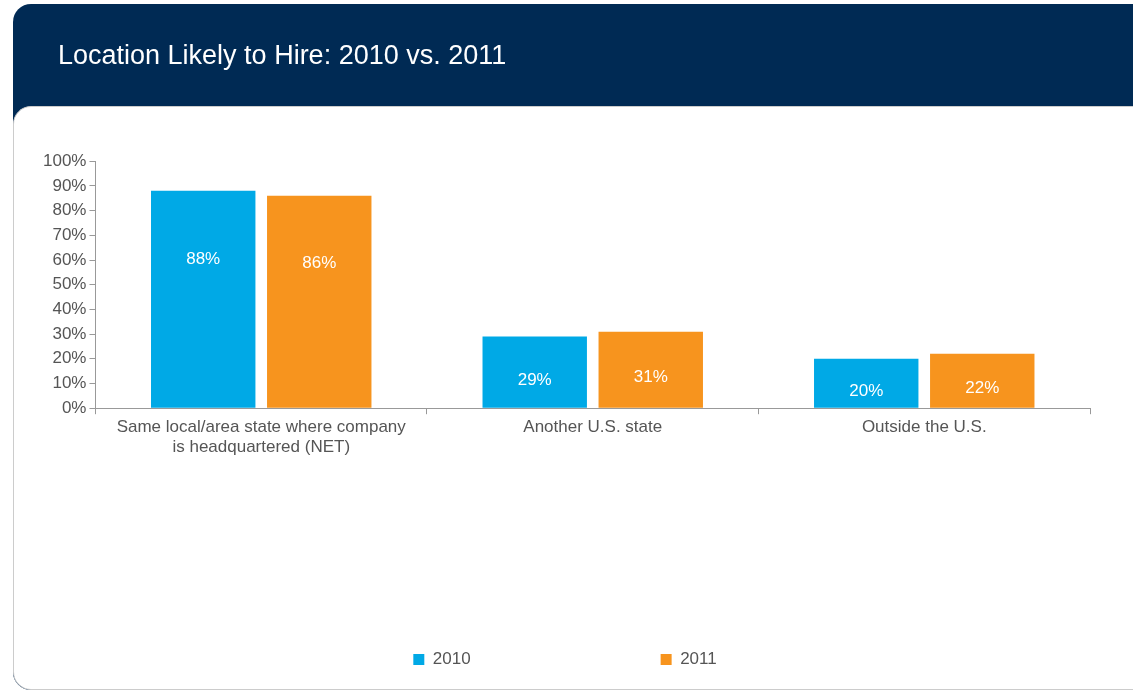  I want to click on y-tick-label: 80%, so click(69, 210).